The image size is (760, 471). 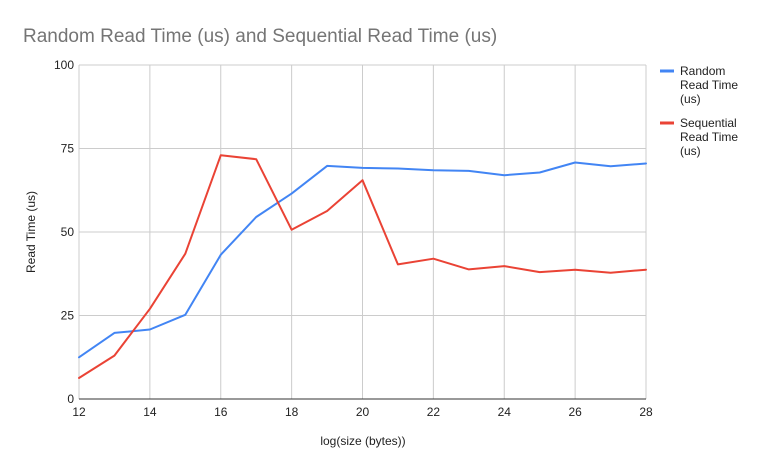 I want to click on x-axis-ticks: 12 14 16 18 20 22 24 26 28, so click(x=362, y=412).